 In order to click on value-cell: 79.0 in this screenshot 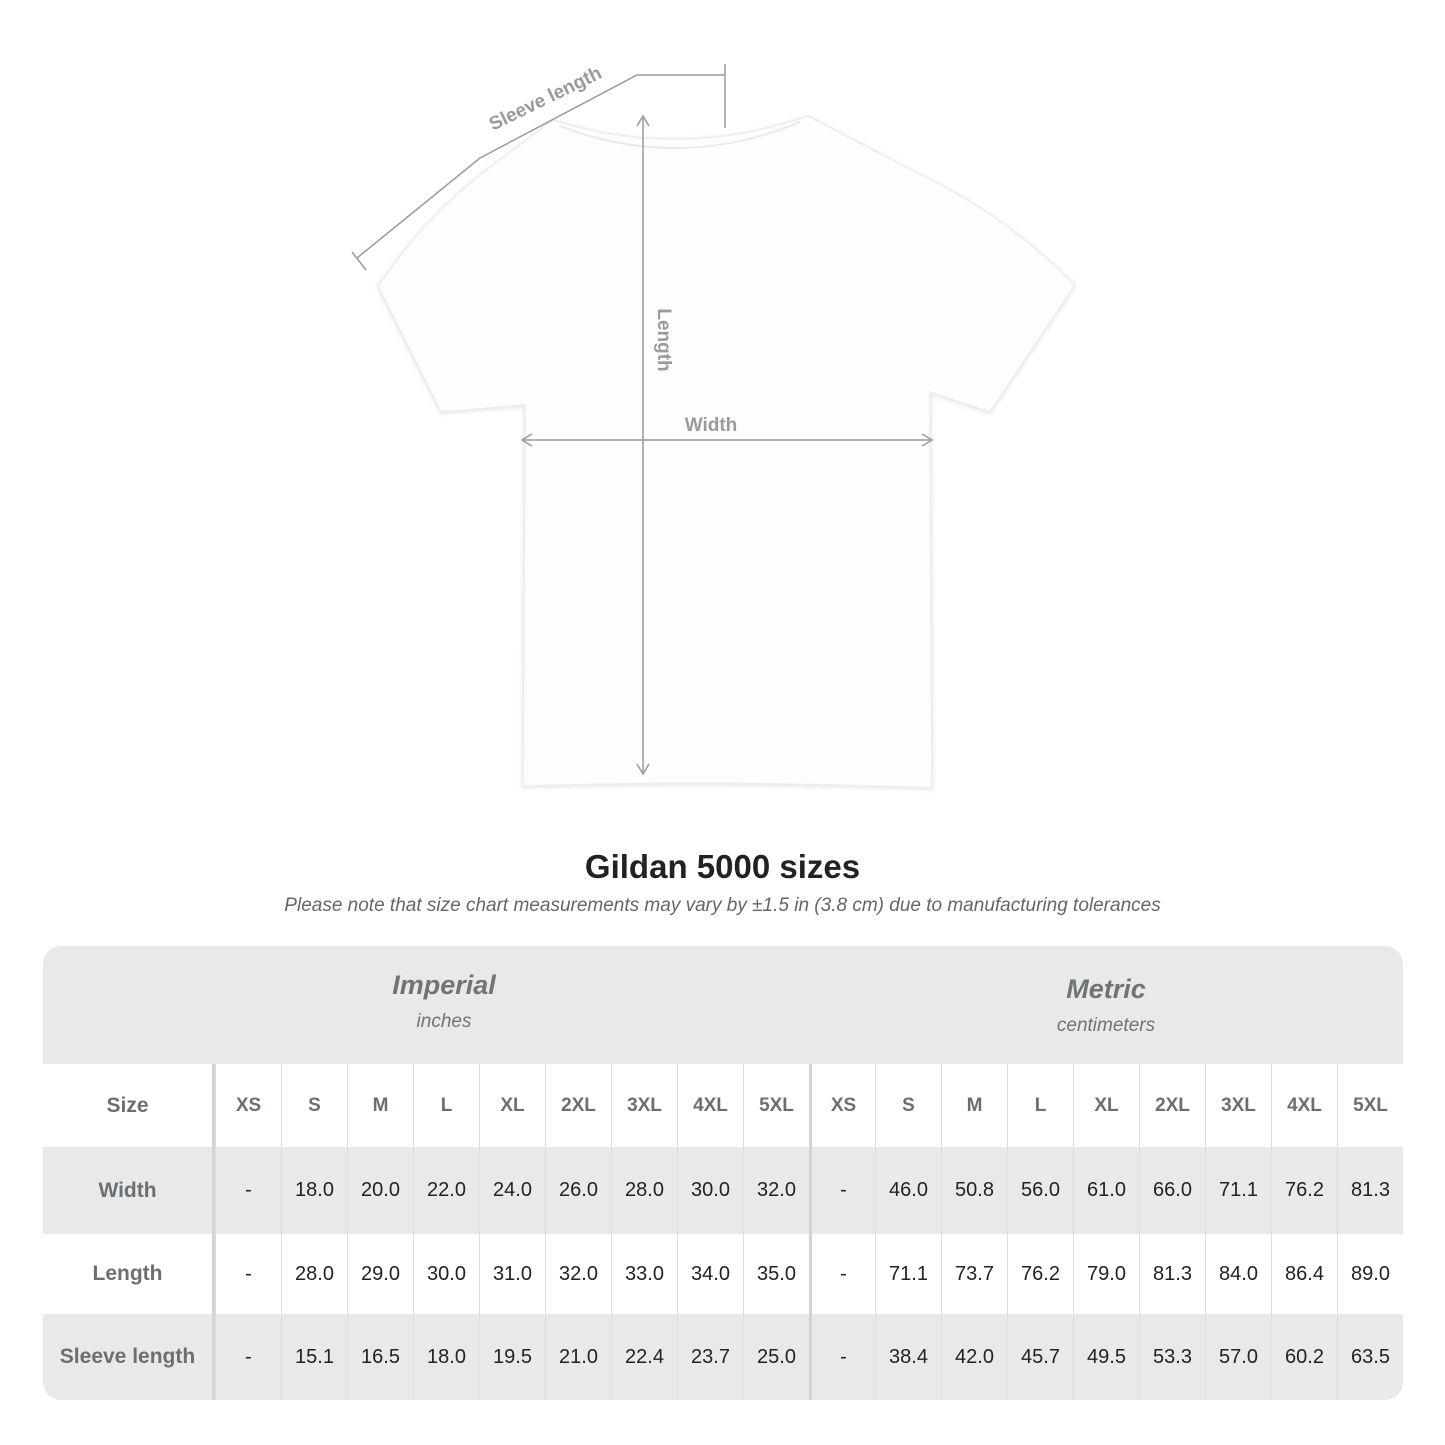, I will do `click(1106, 1274)`.